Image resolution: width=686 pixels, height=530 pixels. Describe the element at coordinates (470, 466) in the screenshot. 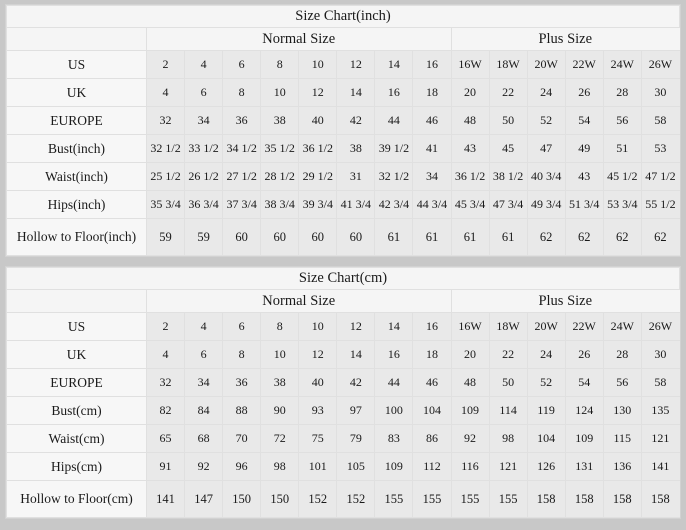

I see `data-cell: 116` at that location.